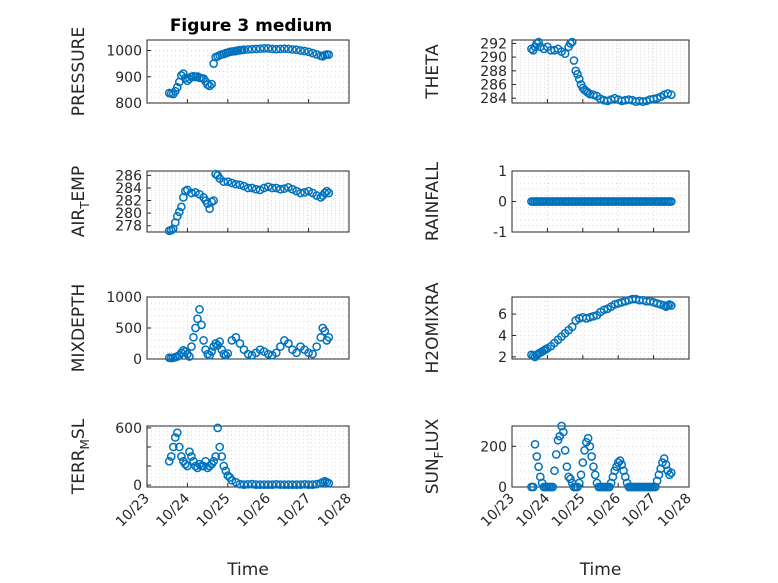  I want to click on y-axis-label: RAINFALL, so click(433, 201).